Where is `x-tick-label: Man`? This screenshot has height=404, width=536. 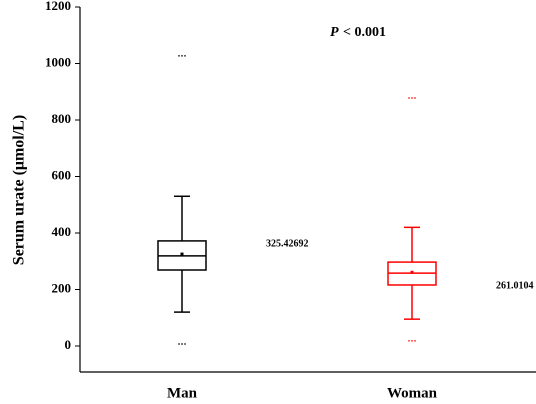 x-tick-label: Man is located at coordinates (182, 393).